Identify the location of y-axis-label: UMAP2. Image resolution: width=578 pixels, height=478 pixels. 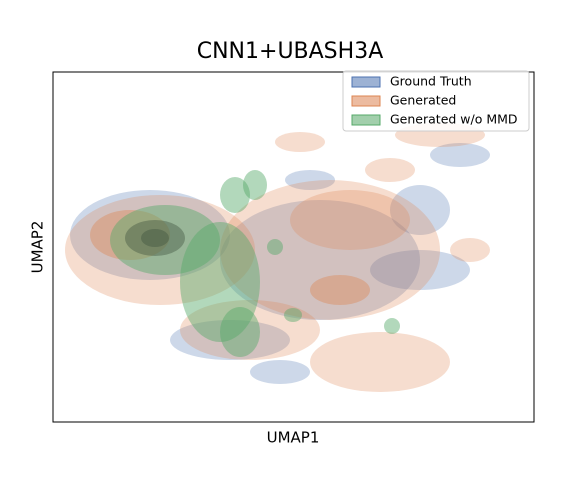
(38, 247).